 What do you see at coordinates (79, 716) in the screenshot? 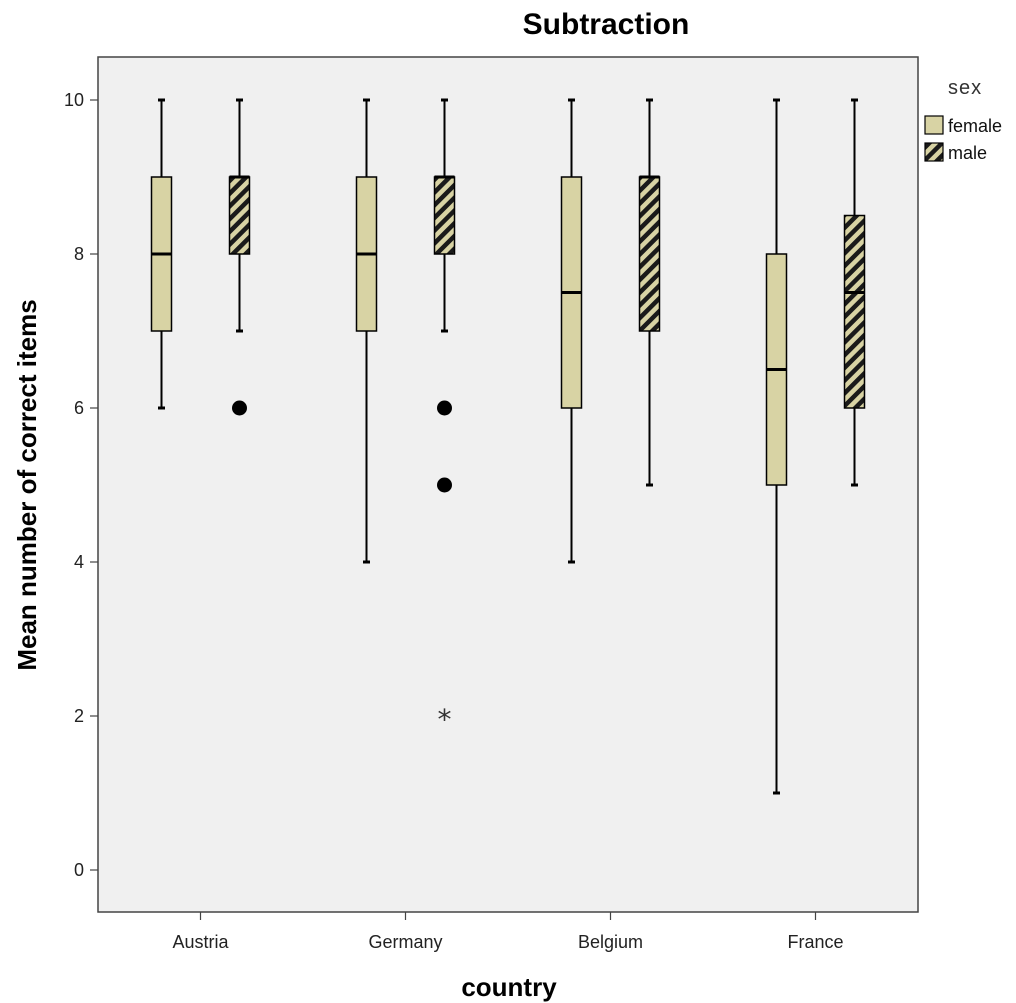
I see `y-tick-label: 2` at bounding box center [79, 716].